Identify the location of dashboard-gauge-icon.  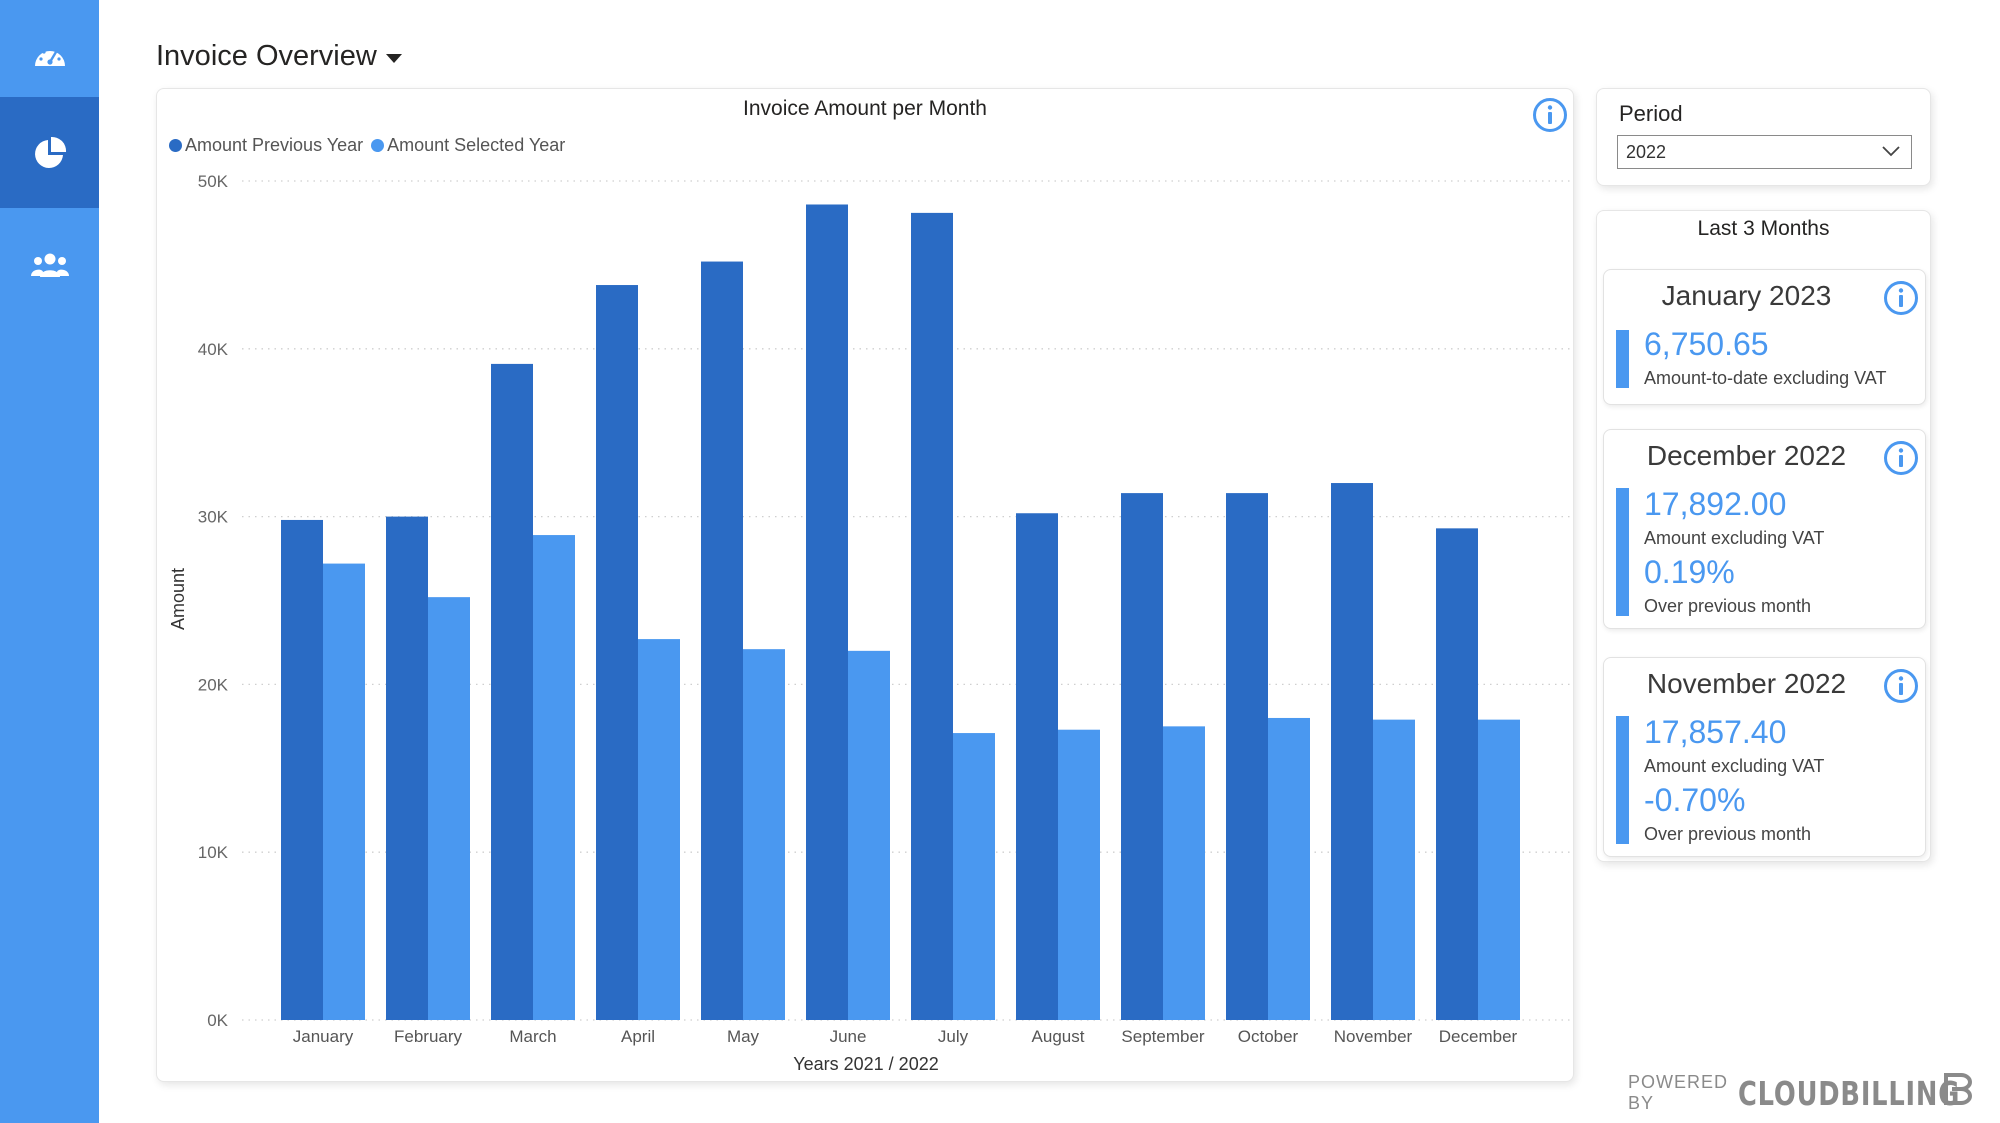
(49, 56).